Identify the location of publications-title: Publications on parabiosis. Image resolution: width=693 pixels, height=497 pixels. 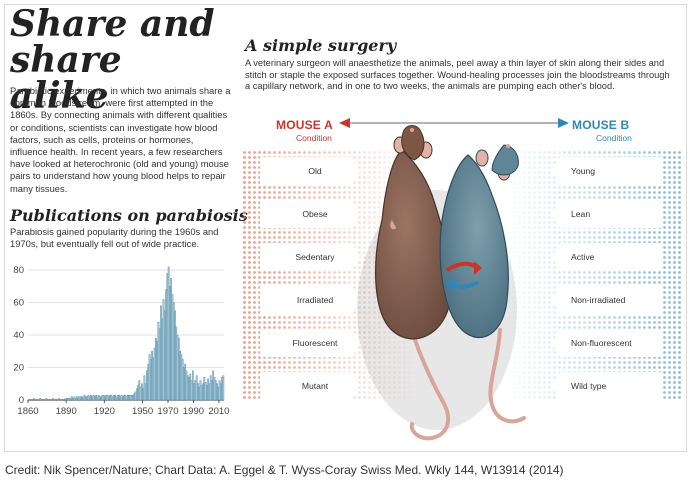
(129, 215).